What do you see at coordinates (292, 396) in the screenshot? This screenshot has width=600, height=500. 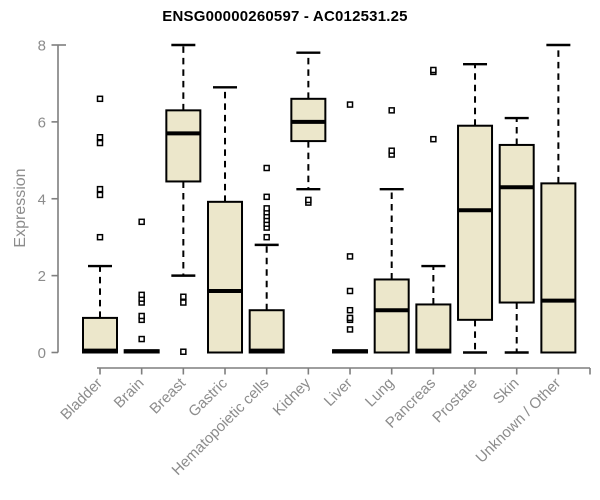 I see `x-axis-label-kidney: Kidney` at bounding box center [292, 396].